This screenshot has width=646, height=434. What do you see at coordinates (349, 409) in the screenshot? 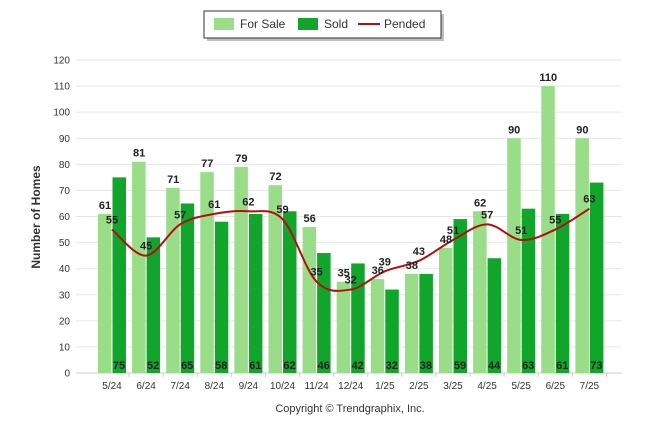
I see `copyright-footer: Copyright © Trendgraphix, Inc.` at bounding box center [349, 409].